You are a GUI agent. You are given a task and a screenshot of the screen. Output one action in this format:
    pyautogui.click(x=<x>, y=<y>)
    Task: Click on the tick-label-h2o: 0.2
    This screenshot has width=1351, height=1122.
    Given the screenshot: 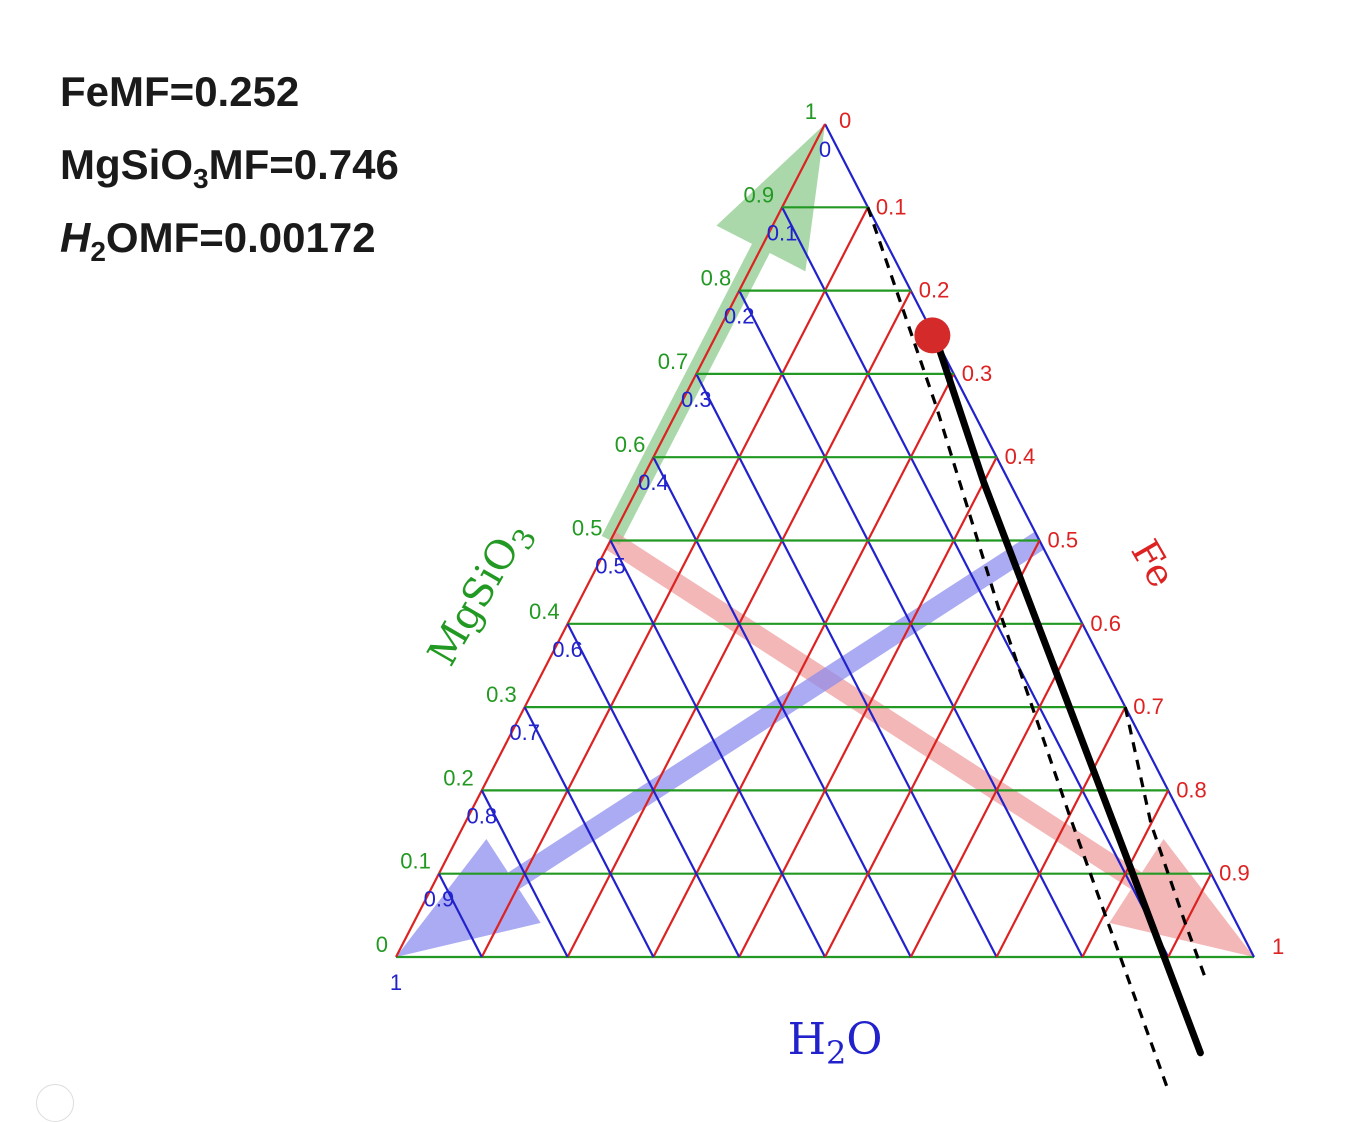 What is the action you would take?
    pyautogui.click(x=739, y=316)
    